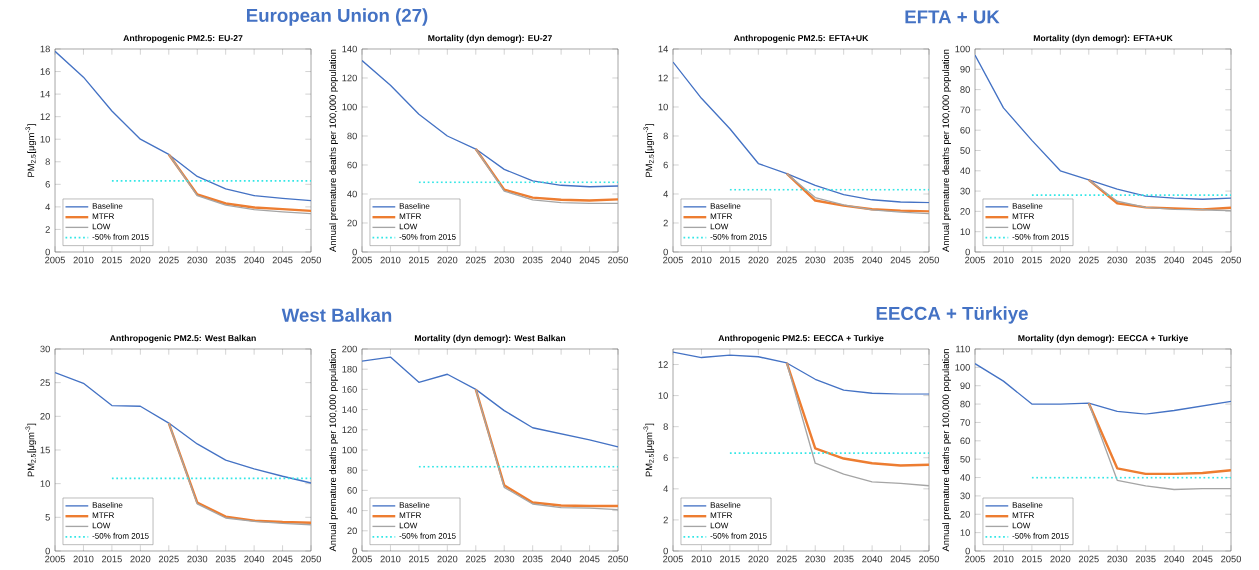 The height and width of the screenshot is (570, 1259). I want to click on y-tick-label: 40, so click(352, 510).